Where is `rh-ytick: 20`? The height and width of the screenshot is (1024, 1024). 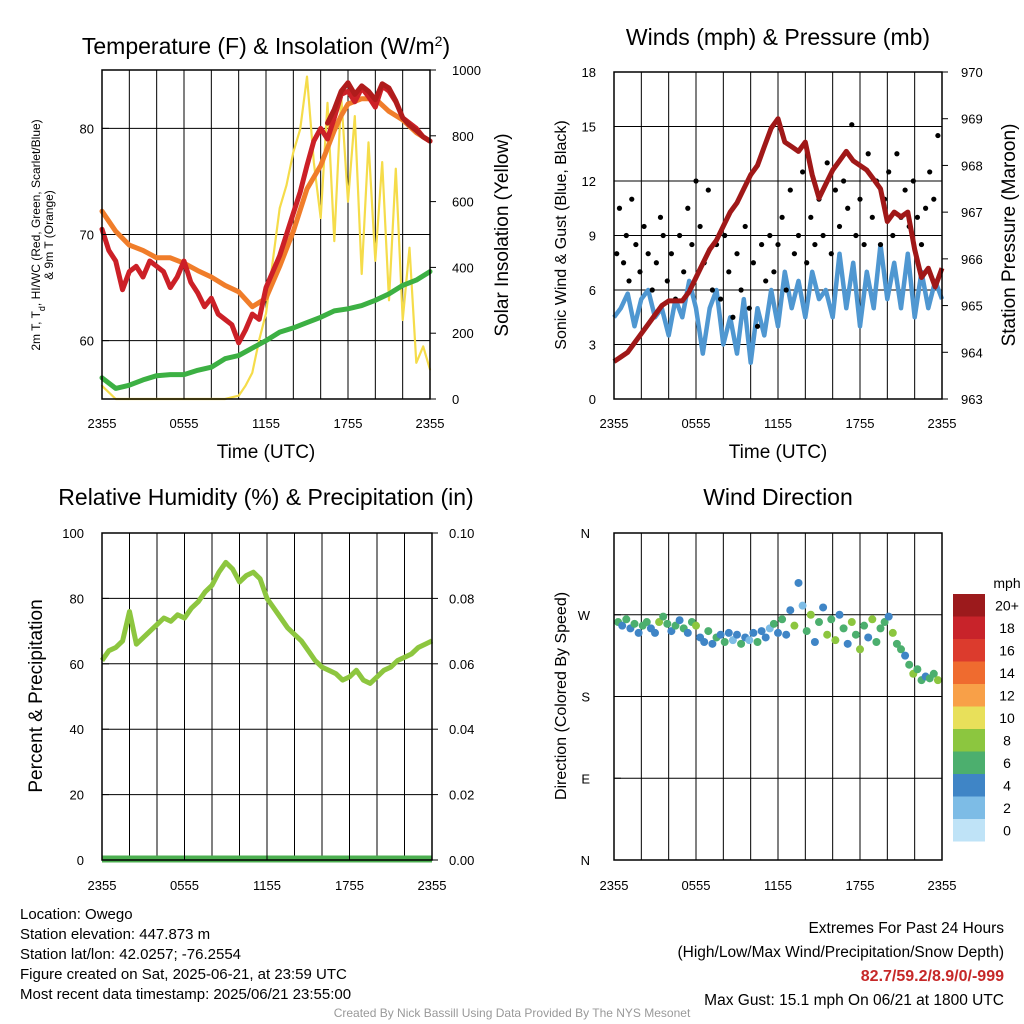
rh-ytick: 20 is located at coordinates (77, 795).